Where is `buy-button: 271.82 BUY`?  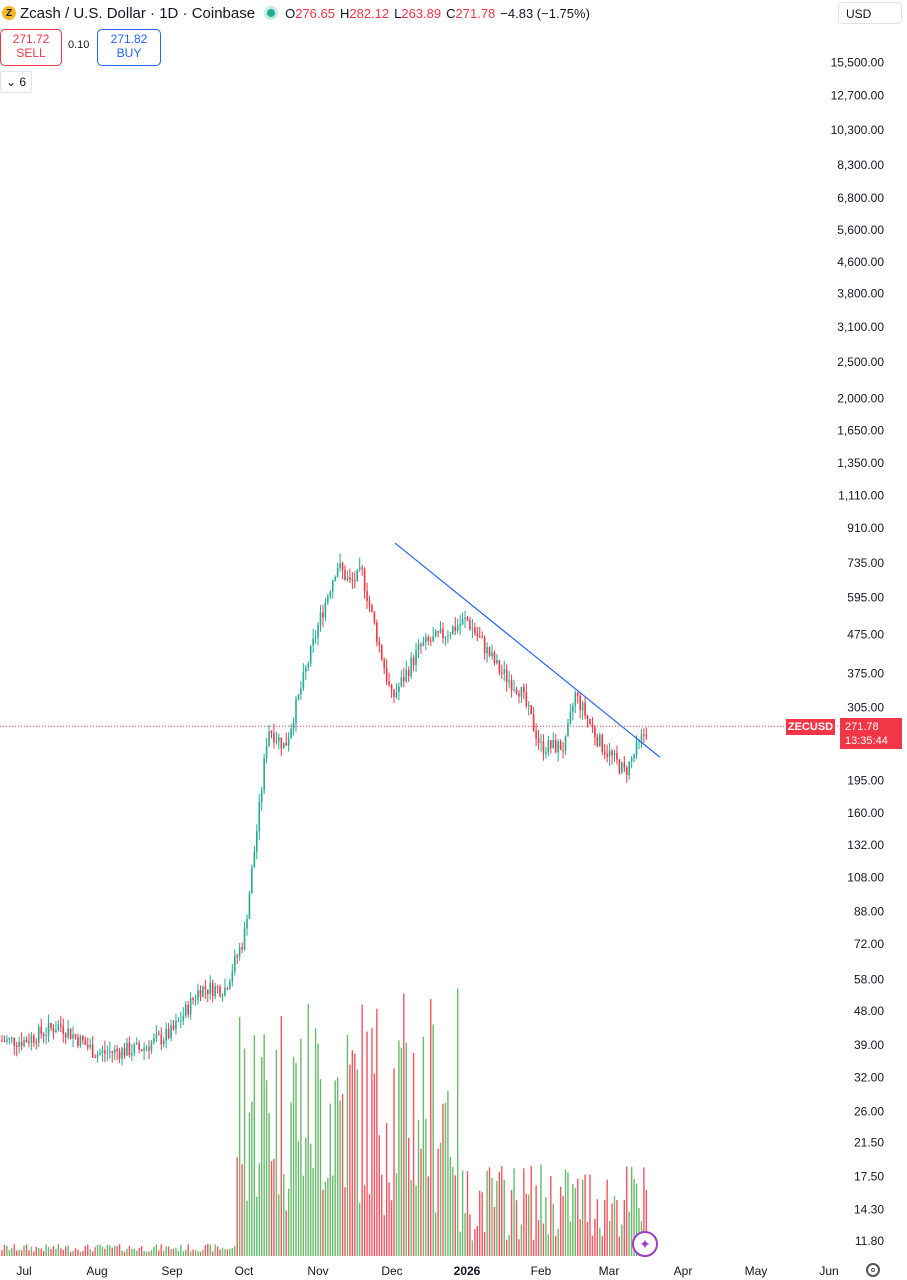 buy-button: 271.82 BUY is located at coordinates (129, 47).